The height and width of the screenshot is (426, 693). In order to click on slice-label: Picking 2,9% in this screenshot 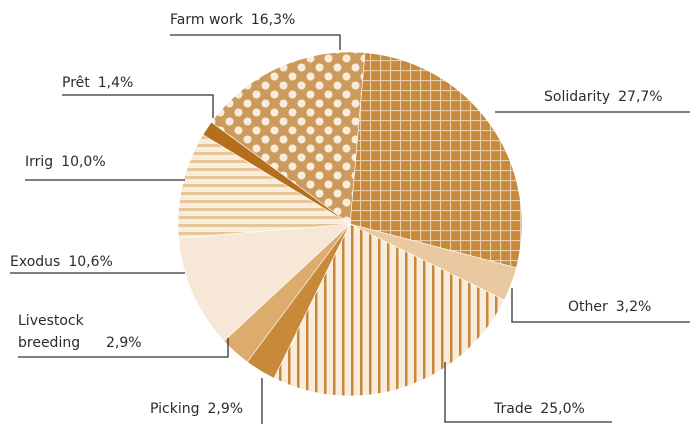, I will do `click(196, 409)`.